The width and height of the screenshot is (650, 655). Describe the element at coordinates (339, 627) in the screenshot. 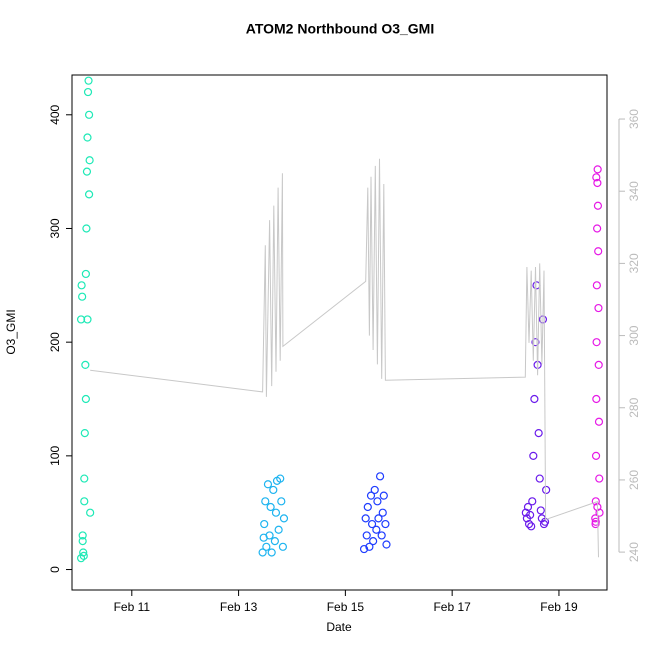

I see `x-axis-label: Date` at that location.